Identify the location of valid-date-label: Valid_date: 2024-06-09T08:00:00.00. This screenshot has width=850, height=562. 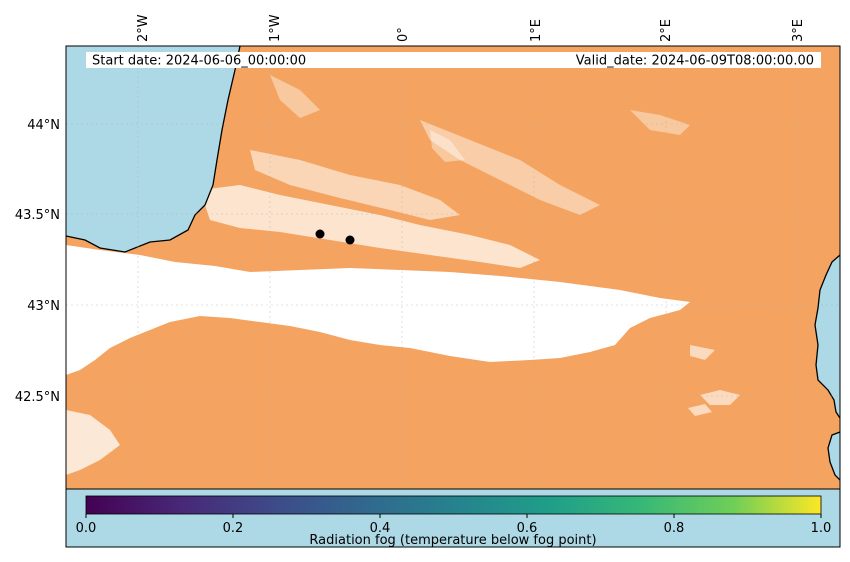
(695, 61).